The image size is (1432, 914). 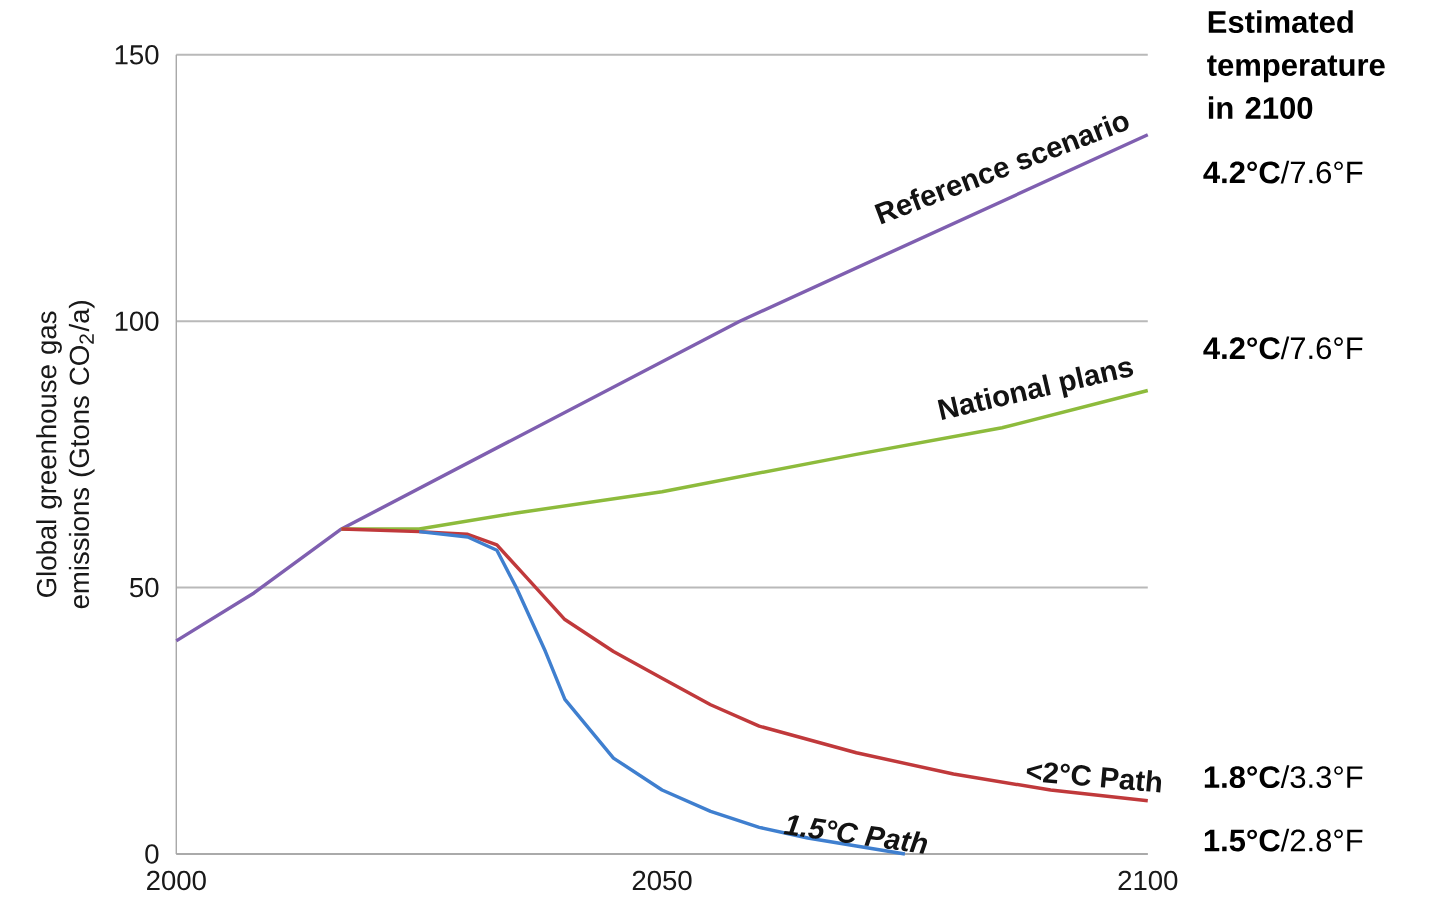 What do you see at coordinates (137, 55) in the screenshot?
I see `y-tick-label: 150` at bounding box center [137, 55].